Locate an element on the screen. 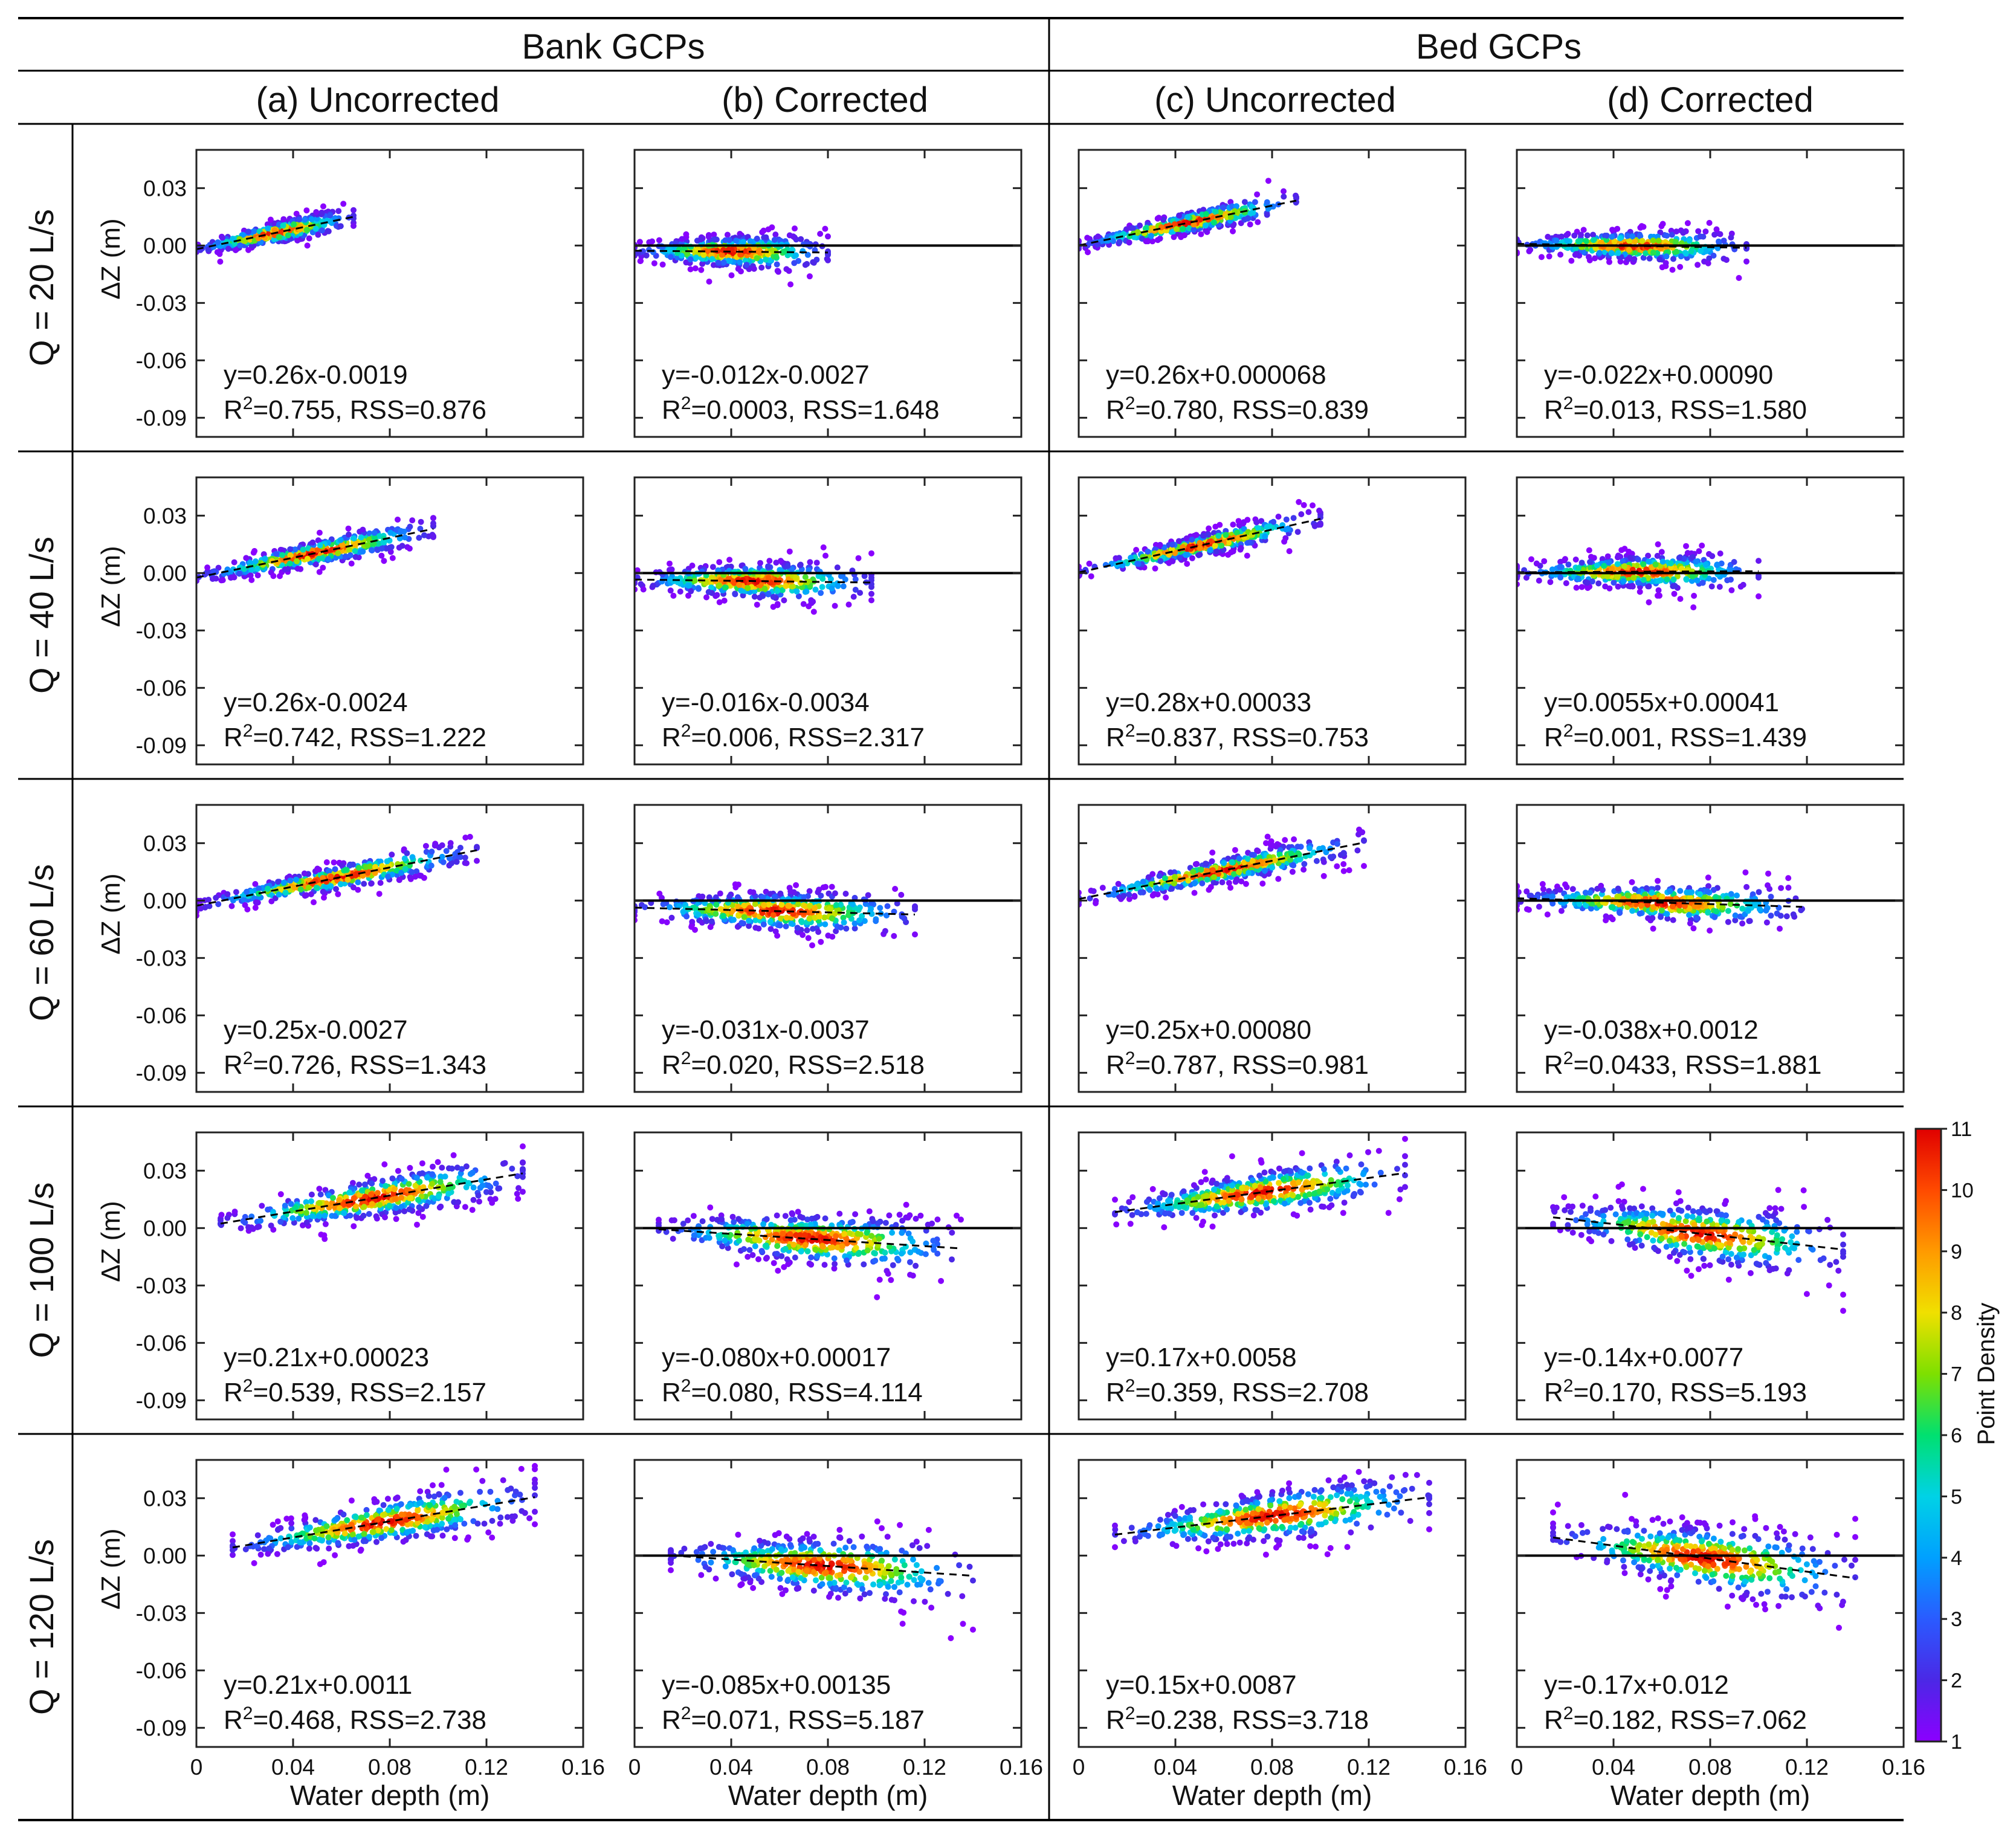  regression-equation: y=0.26x-0.0019 is located at coordinates (316, 375).